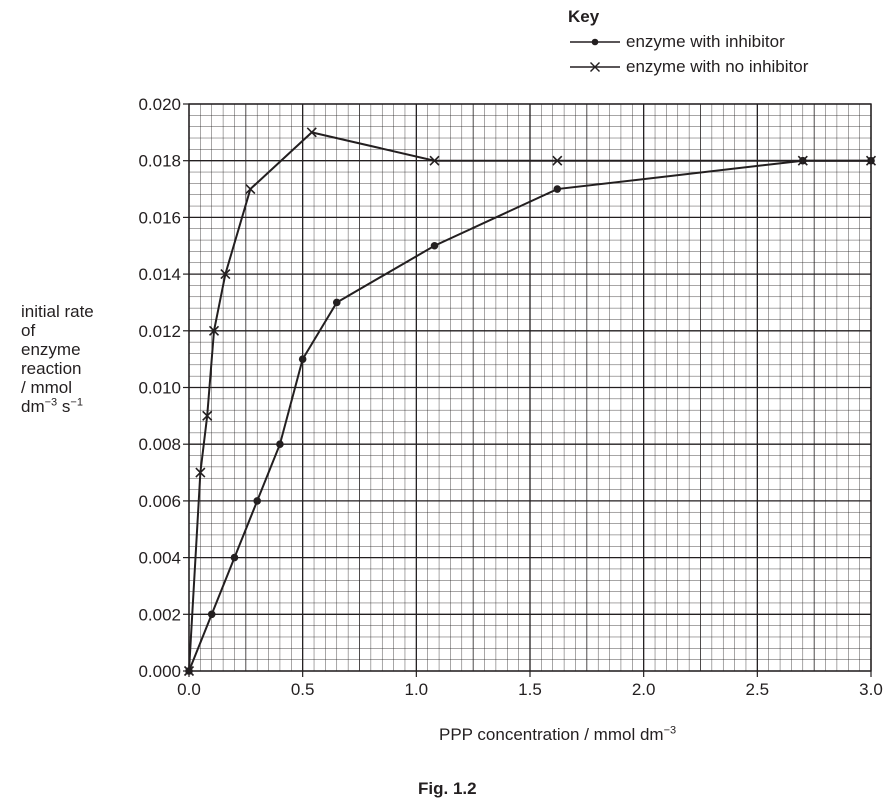  I want to click on legend-label-inhibitor: enzyme with inhibitor, so click(705, 41).